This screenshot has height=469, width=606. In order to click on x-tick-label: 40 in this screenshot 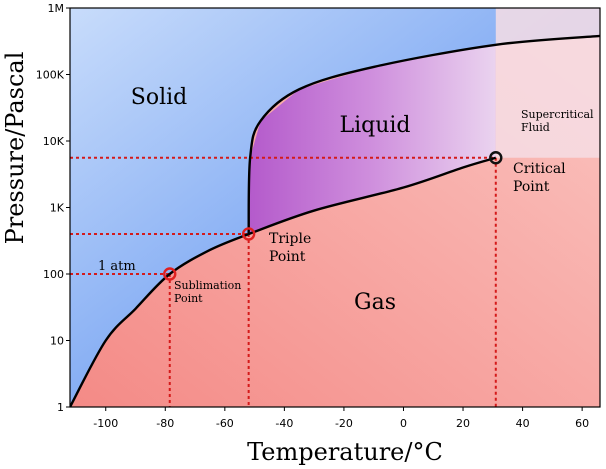, I will do `click(523, 423)`.